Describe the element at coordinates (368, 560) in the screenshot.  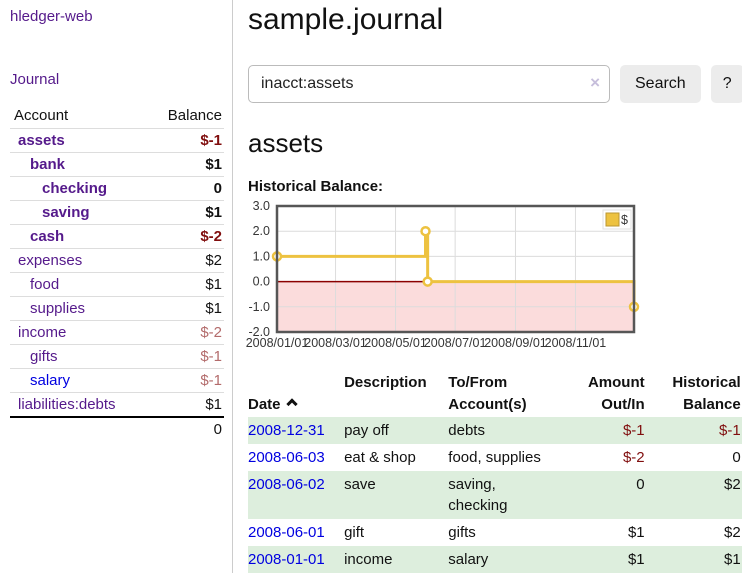
I see `transaction-description: income` at that location.